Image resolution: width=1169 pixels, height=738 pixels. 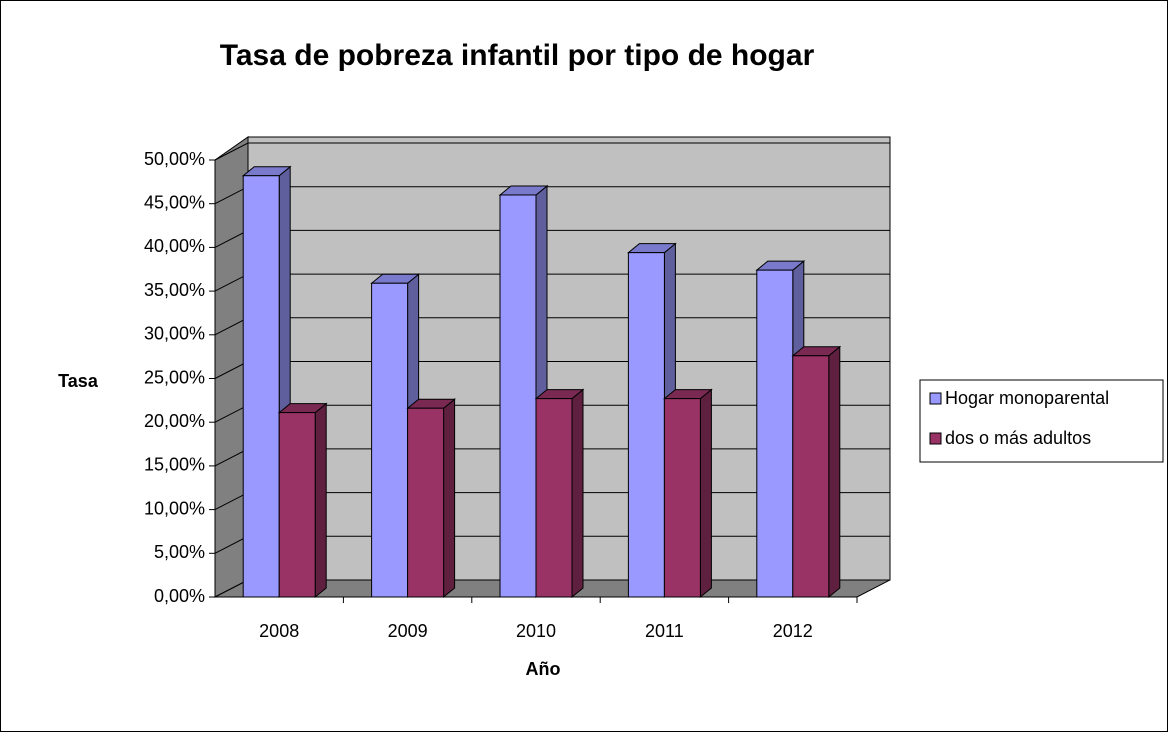 I want to click on x-axis-label: Año, so click(x=543, y=669).